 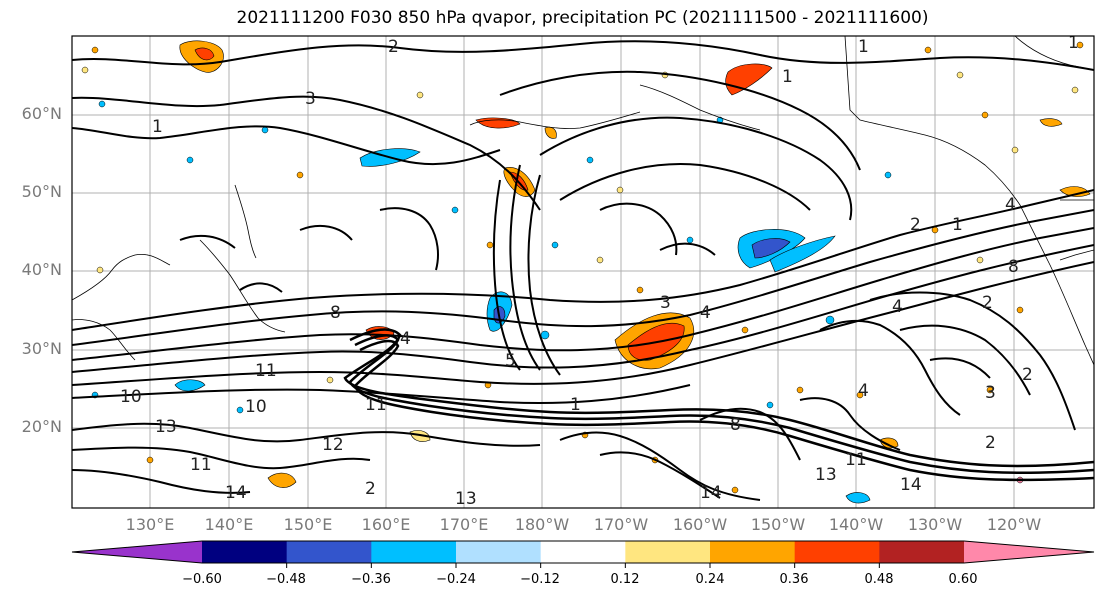 What do you see at coordinates (41, 269) in the screenshot?
I see `lat-label-40n: 40°N` at bounding box center [41, 269].